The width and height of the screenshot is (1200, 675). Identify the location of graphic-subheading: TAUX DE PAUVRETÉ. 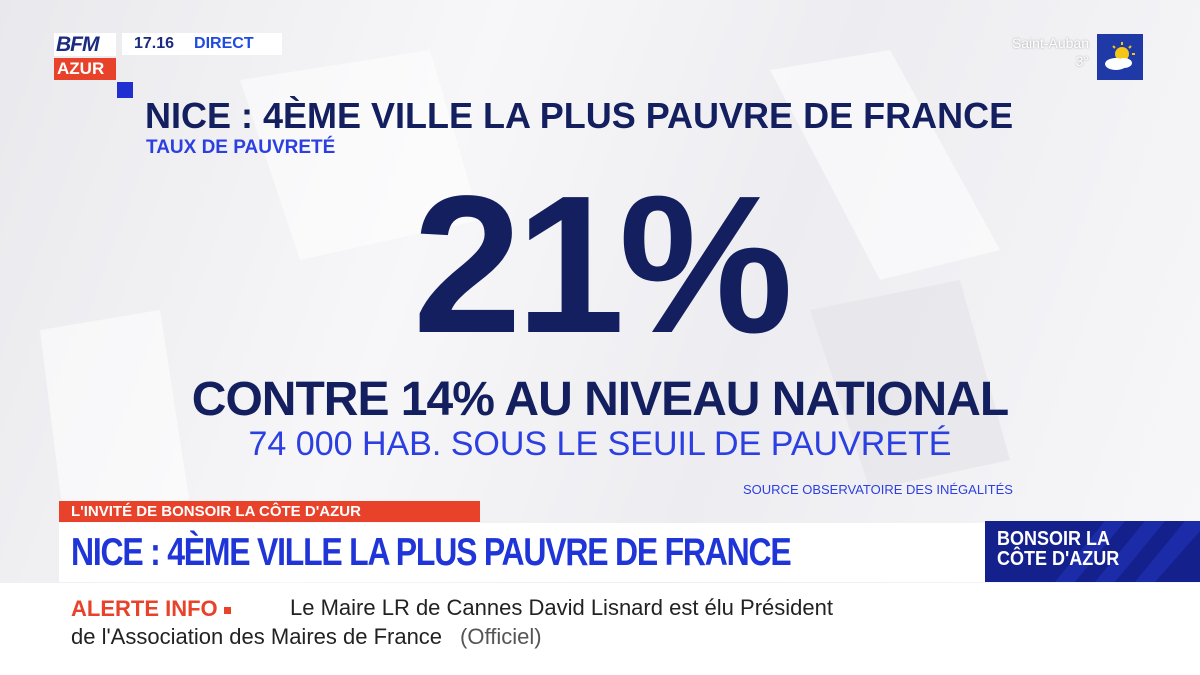
(241, 147).